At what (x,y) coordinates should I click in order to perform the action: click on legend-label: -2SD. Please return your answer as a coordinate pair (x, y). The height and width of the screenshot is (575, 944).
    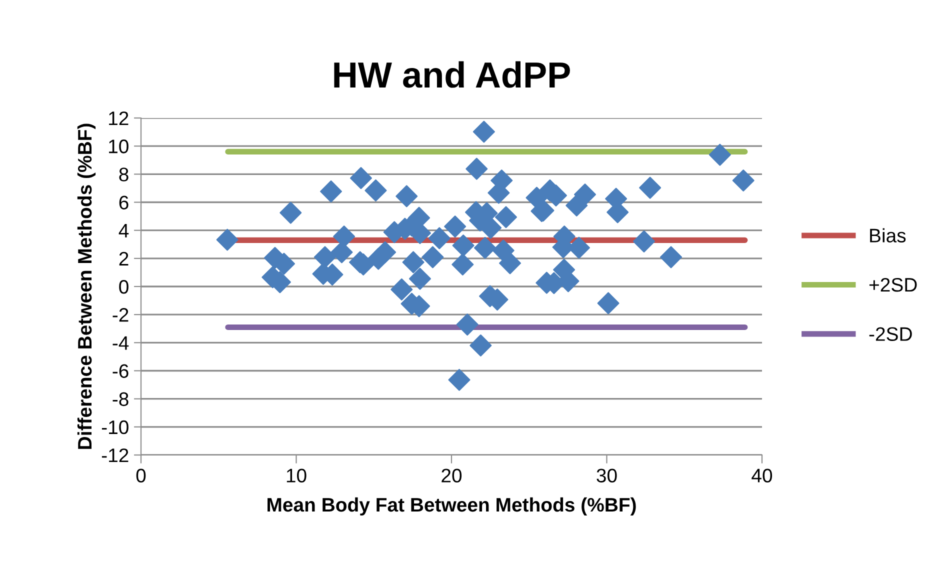
    Looking at the image, I should click on (890, 334).